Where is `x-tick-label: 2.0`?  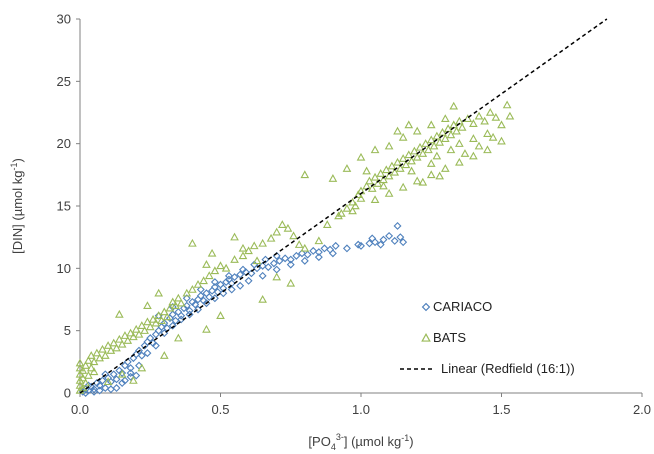 x-tick-label: 2.0 is located at coordinates (642, 409).